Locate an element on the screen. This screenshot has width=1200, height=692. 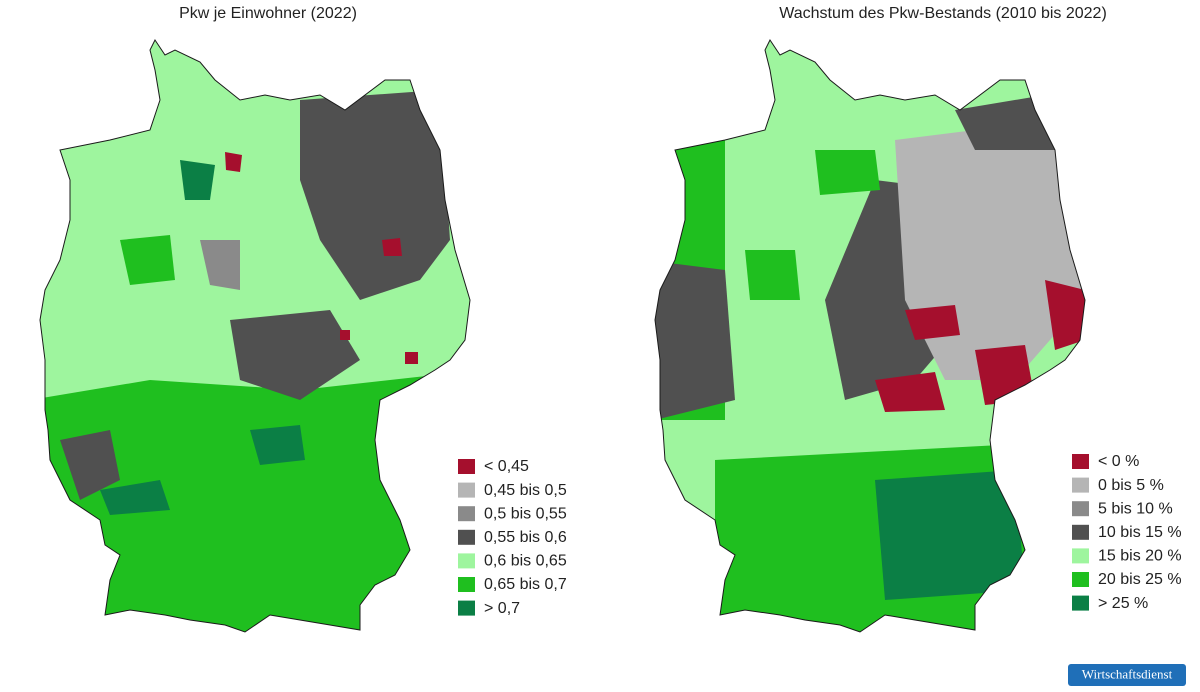
legend-label: 0,65 bis 0,7 is located at coordinates (525, 584).